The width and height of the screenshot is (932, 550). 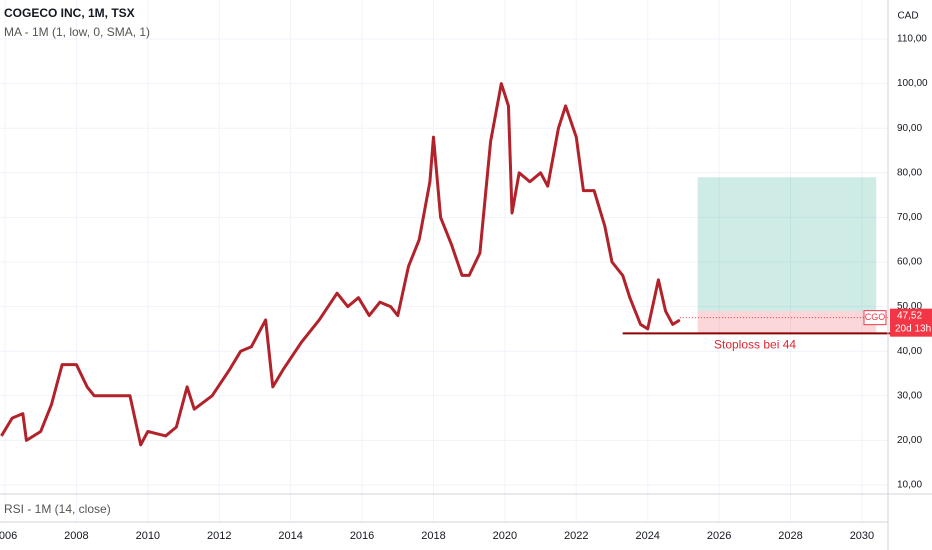 I want to click on y-tick-label: 10,00, so click(x=909, y=485).